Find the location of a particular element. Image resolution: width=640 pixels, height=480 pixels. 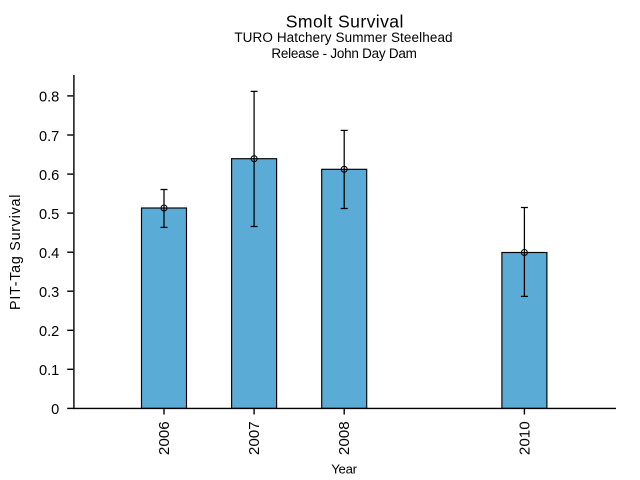

svg-text: 0.8 is located at coordinates (49, 98).